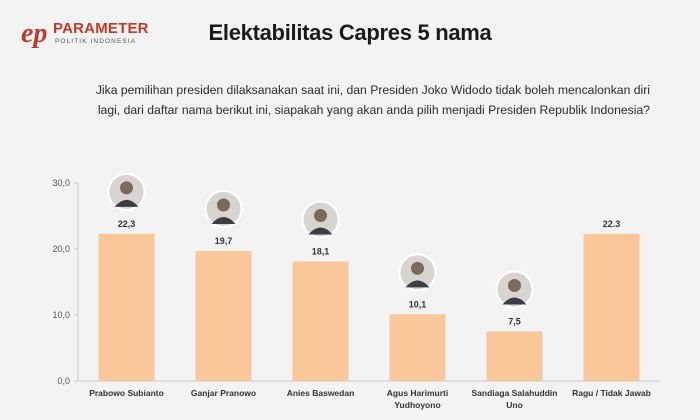  Describe the element at coordinates (321, 252) in the screenshot. I see `bar-value-label: 18,1` at that location.